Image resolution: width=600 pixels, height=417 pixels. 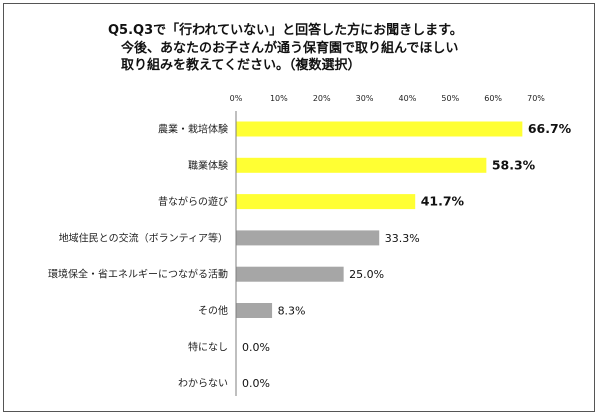 What do you see at coordinates (213, 310) in the screenshot?
I see `category-label: その他` at bounding box center [213, 310].